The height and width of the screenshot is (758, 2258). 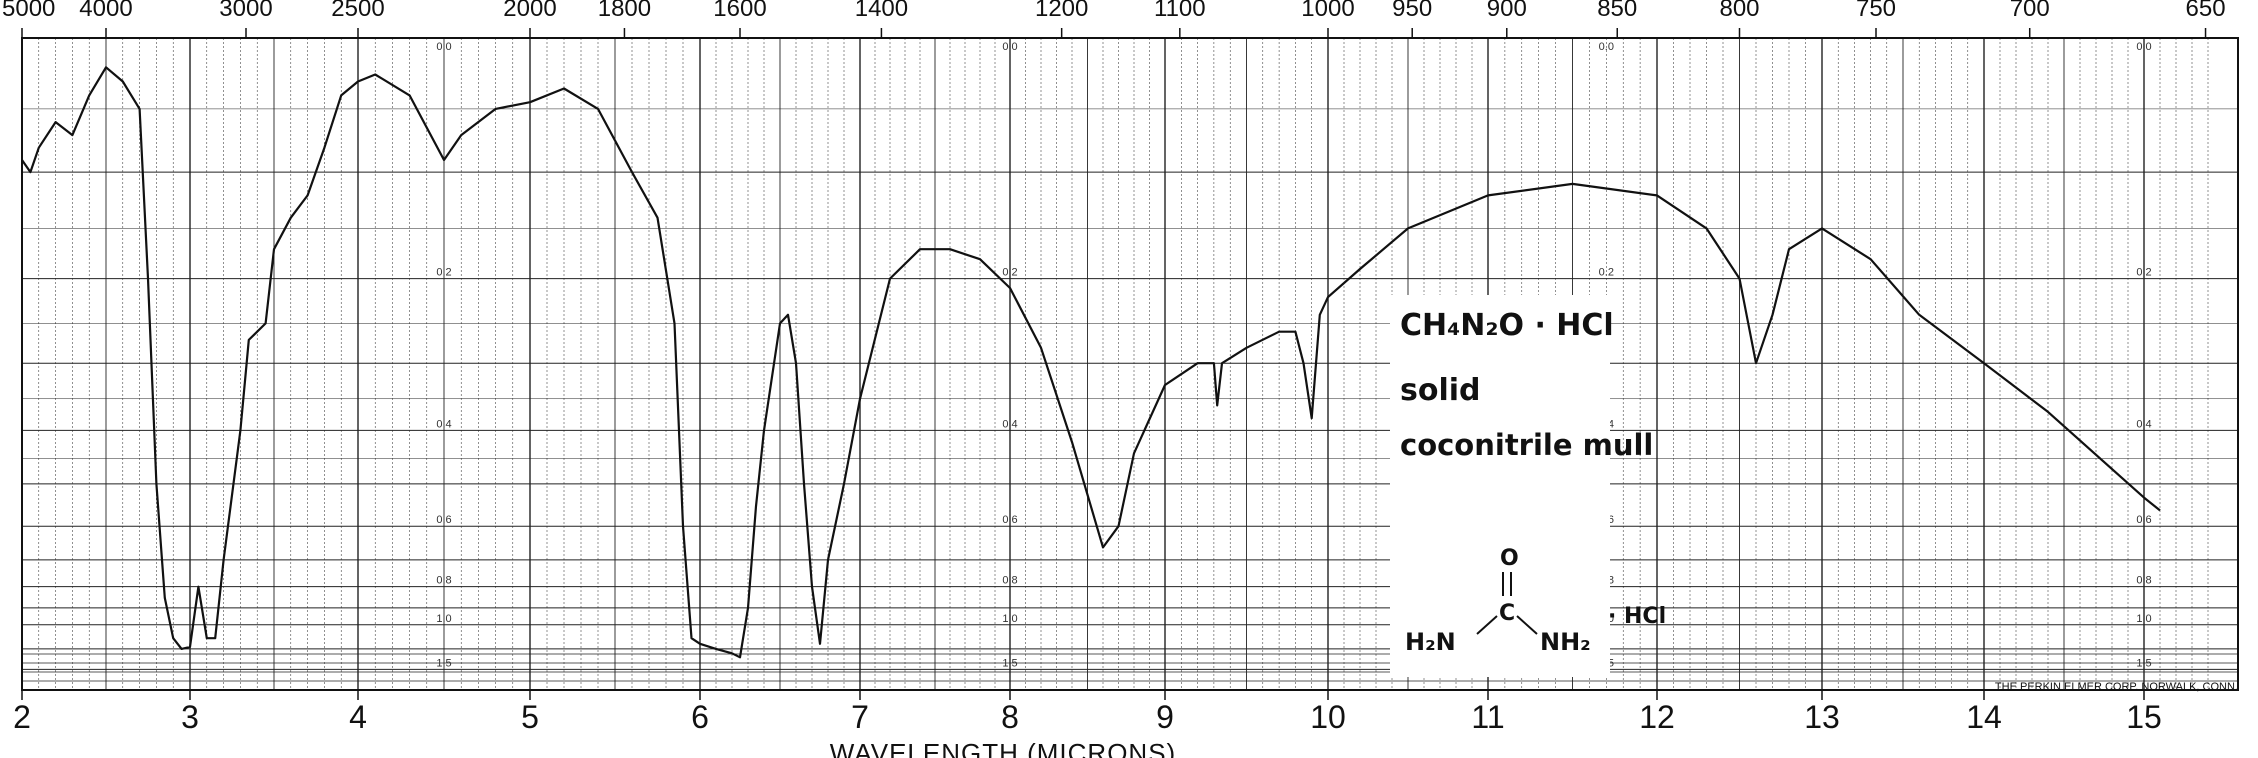 I want to click on top-tick-label: 800, so click(x=1739, y=11).